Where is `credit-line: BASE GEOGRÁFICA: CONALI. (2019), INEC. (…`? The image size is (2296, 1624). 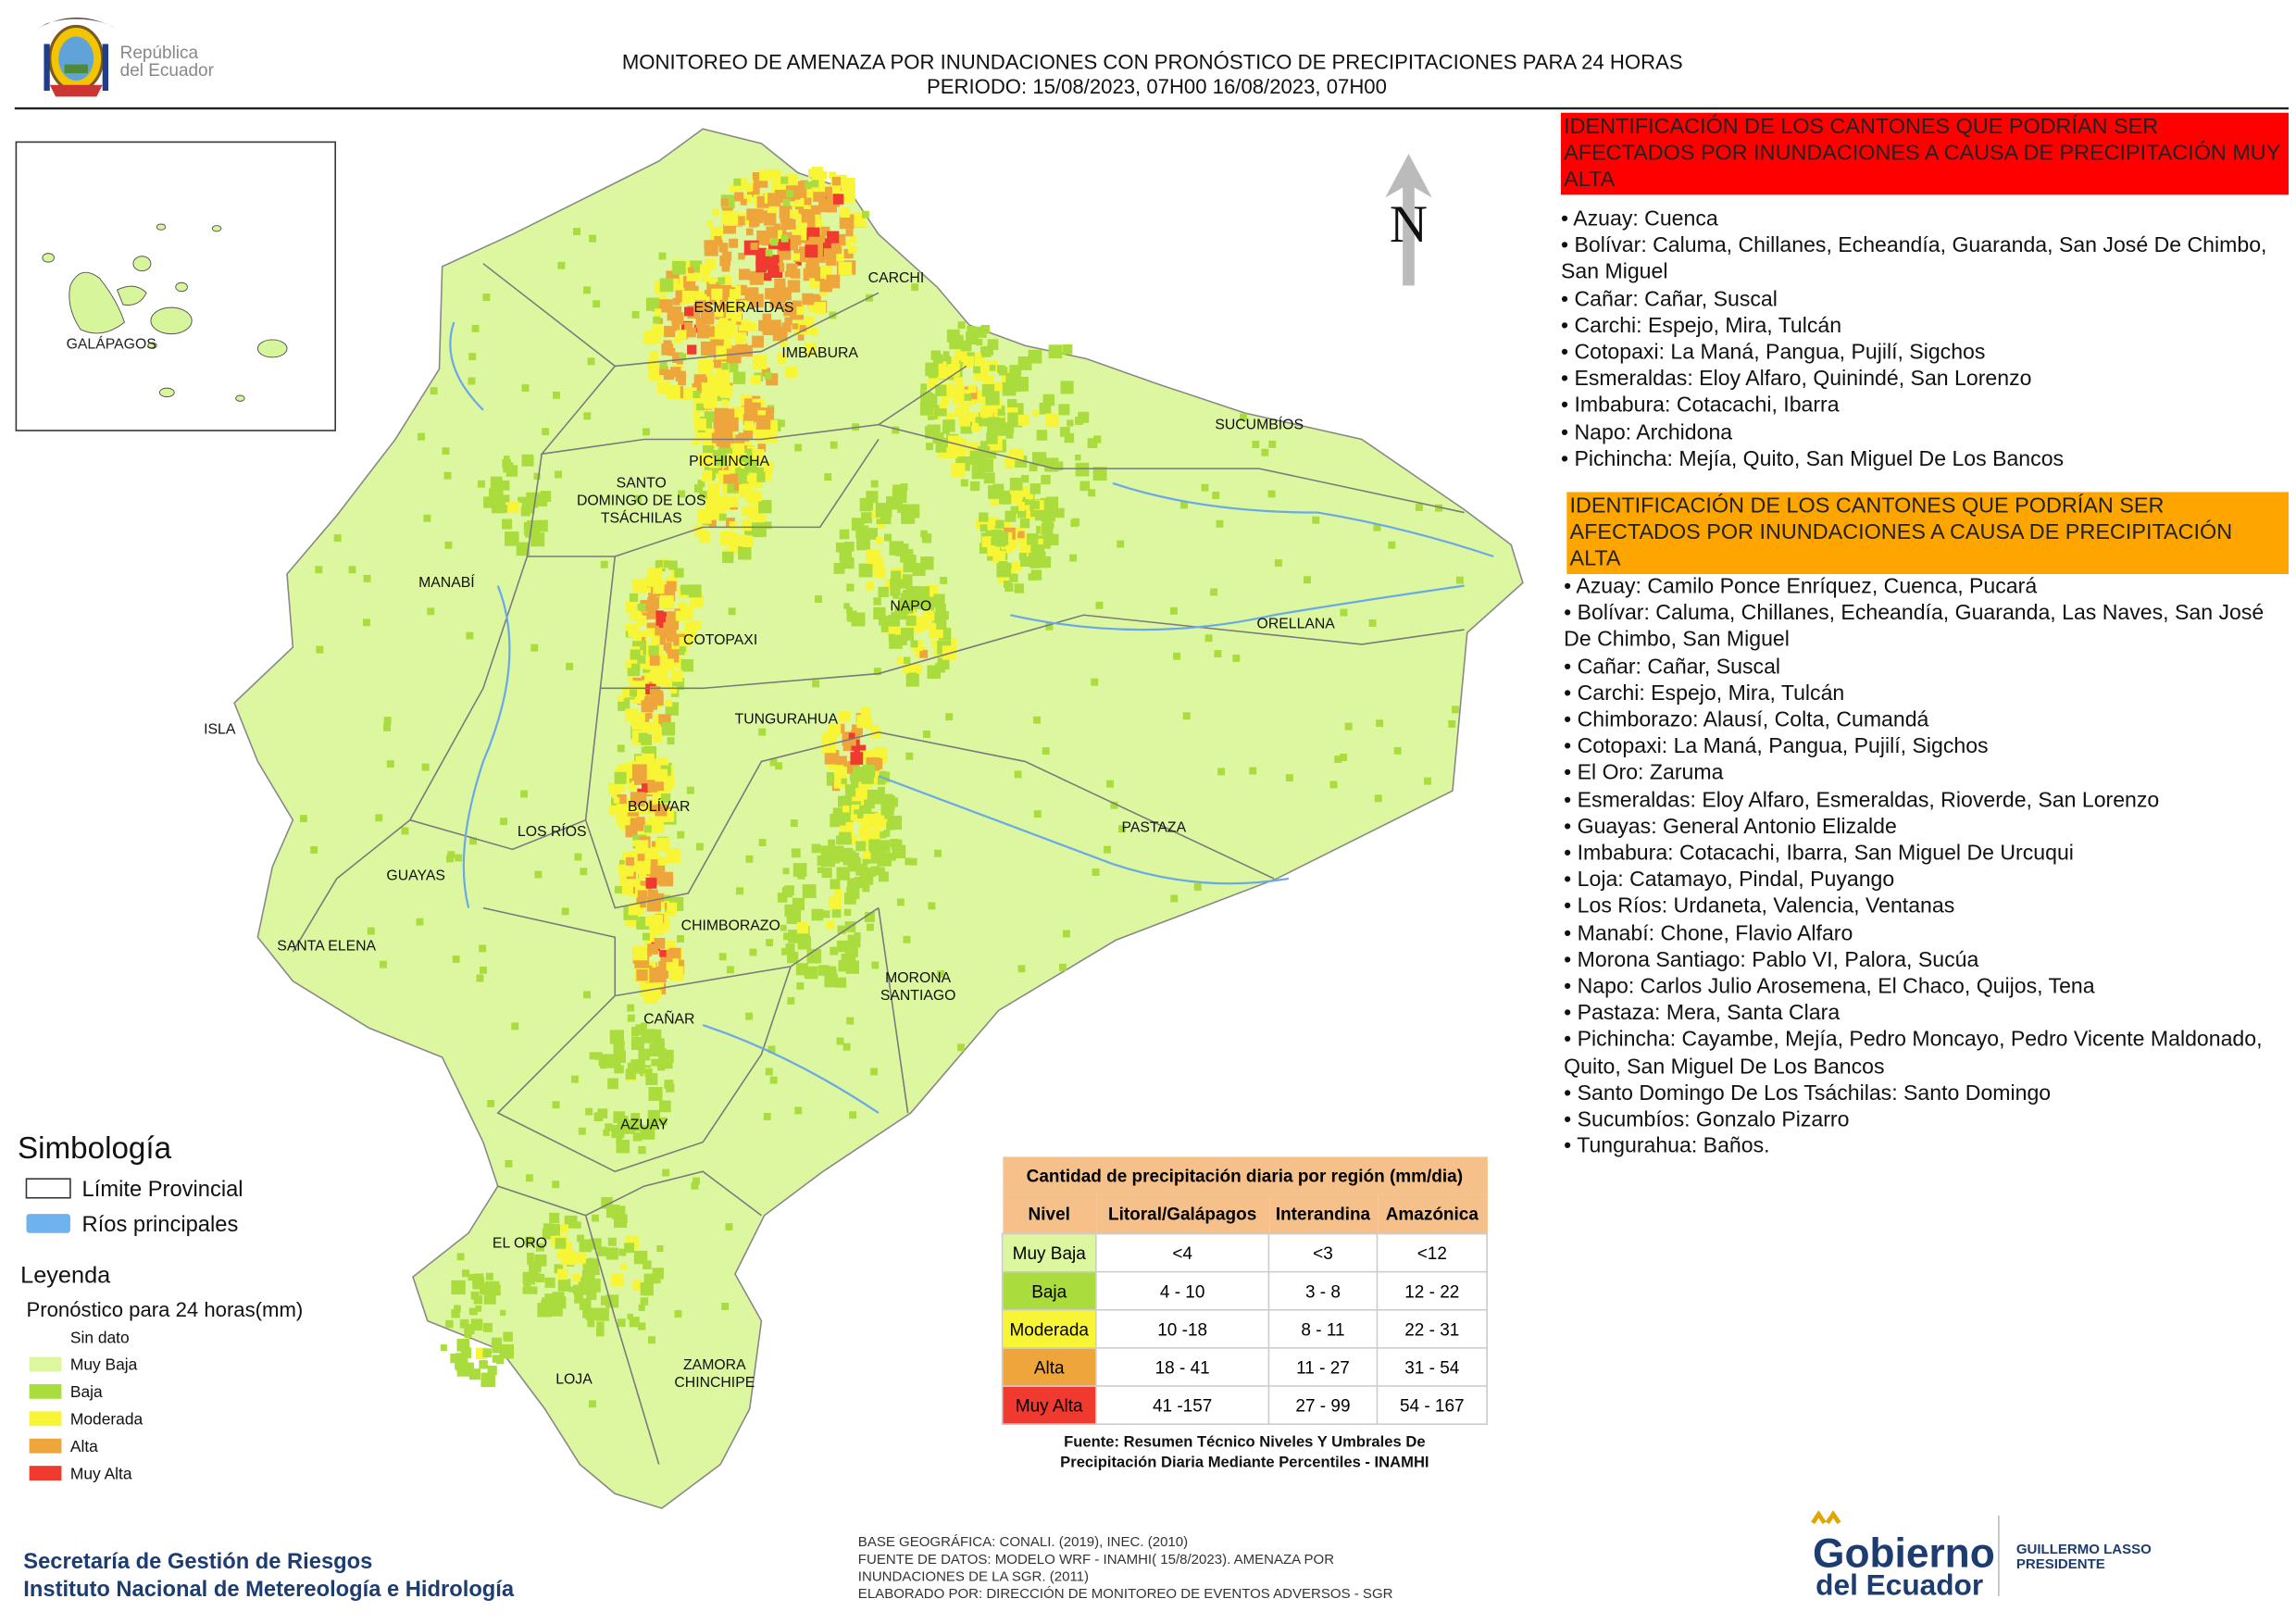
credit-line: BASE GEOGRÁFICA: CONALI. (2019), INEC. (… is located at coordinates (1023, 1542).